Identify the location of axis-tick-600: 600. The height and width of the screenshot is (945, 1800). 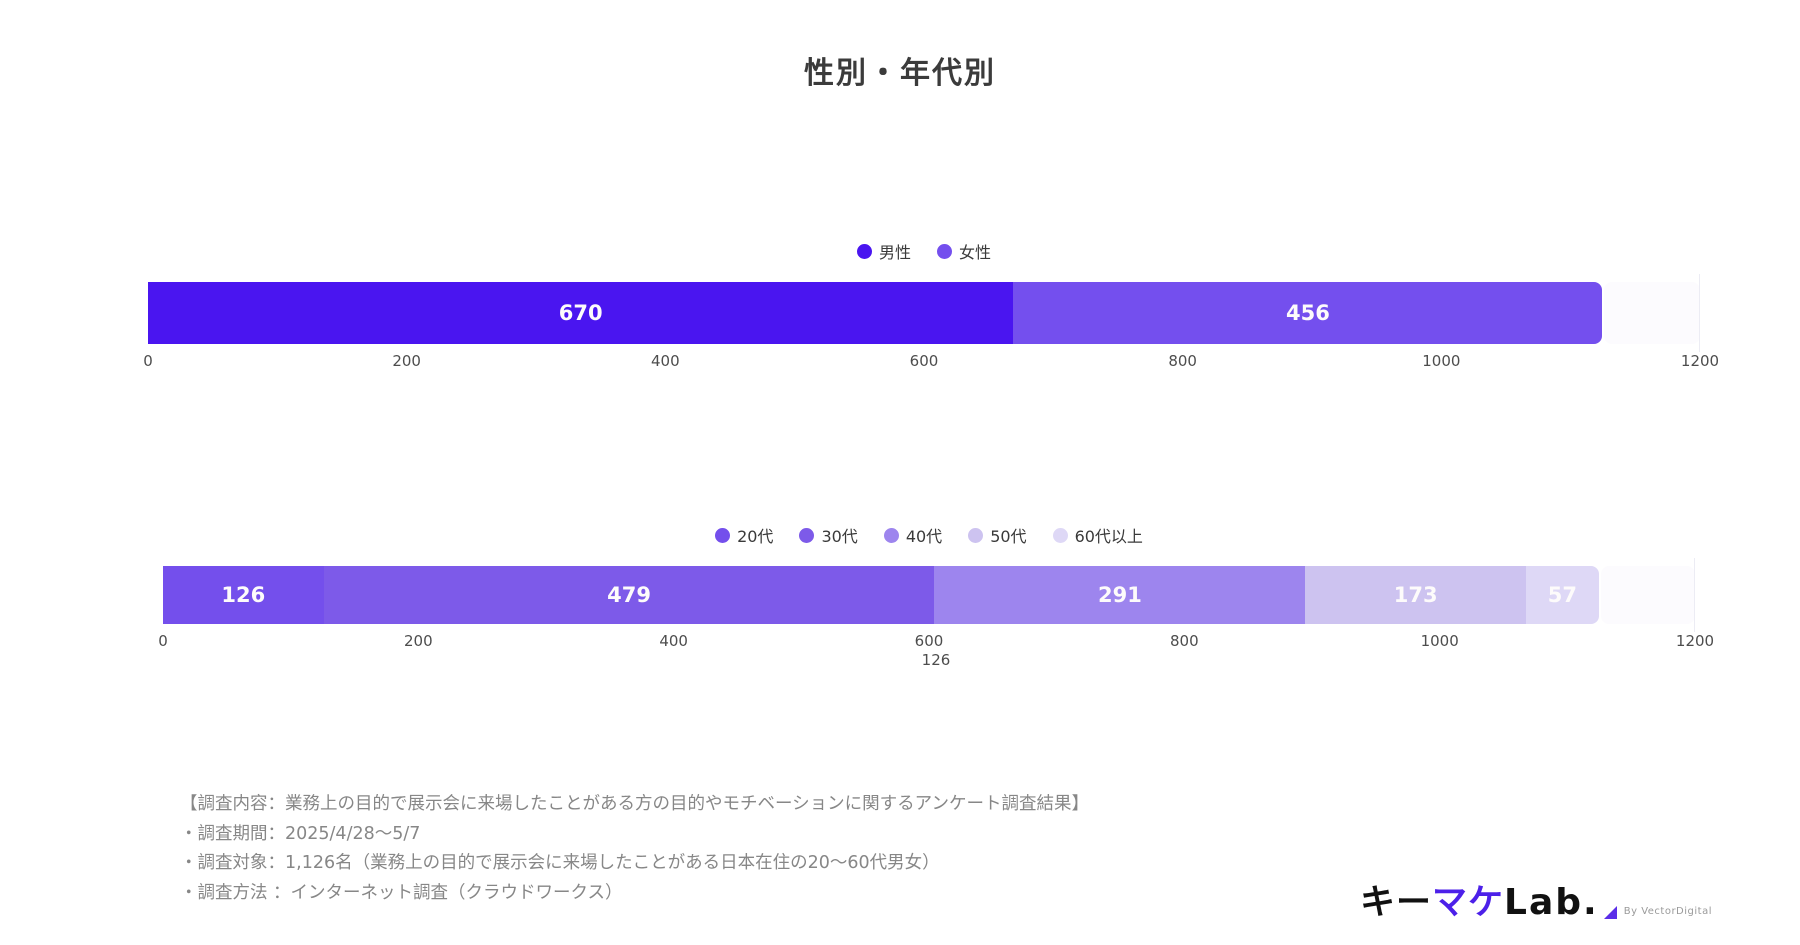
(924, 361).